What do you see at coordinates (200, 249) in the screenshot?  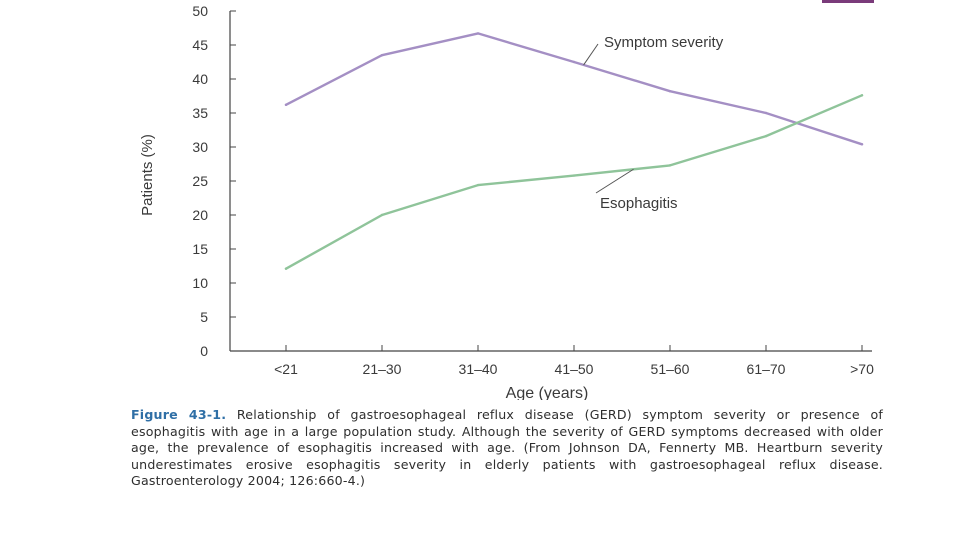 I see `y-tick-label: 15` at bounding box center [200, 249].